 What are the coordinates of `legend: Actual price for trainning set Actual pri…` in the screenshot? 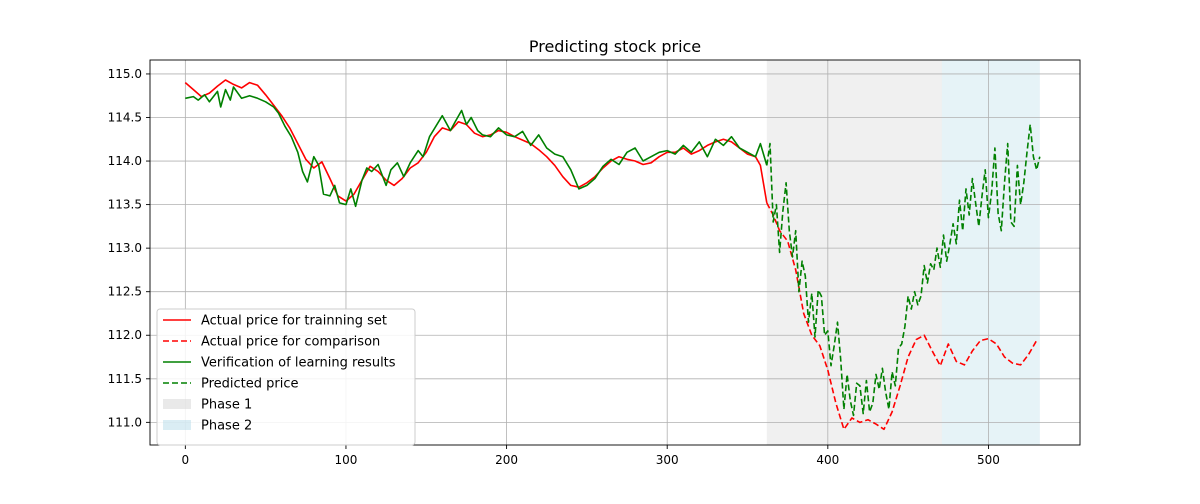 It's located at (286, 377).